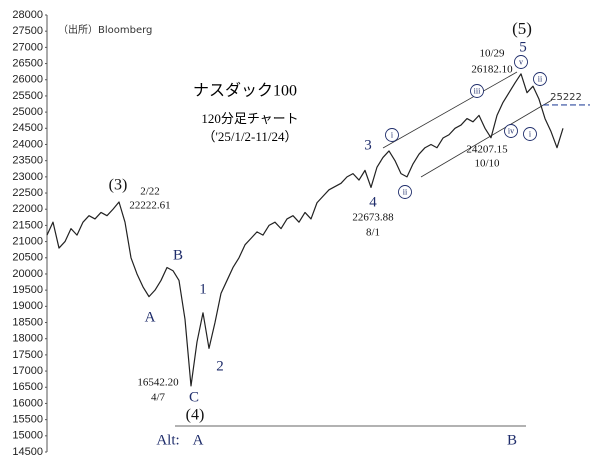  Describe the element at coordinates (118, 185) in the screenshot. I see `annotation: (3)` at that location.